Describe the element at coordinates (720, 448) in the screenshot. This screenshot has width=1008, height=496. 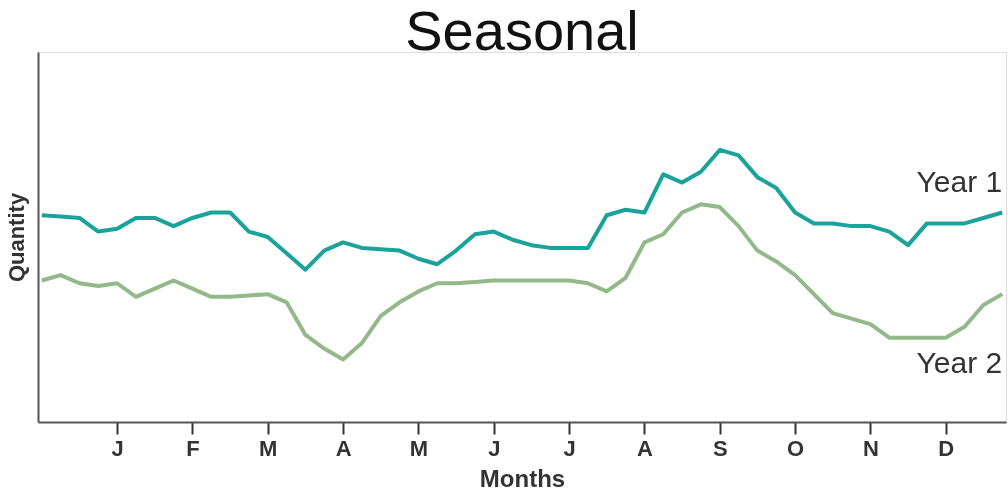
I see `x-tick-label: S` at that location.